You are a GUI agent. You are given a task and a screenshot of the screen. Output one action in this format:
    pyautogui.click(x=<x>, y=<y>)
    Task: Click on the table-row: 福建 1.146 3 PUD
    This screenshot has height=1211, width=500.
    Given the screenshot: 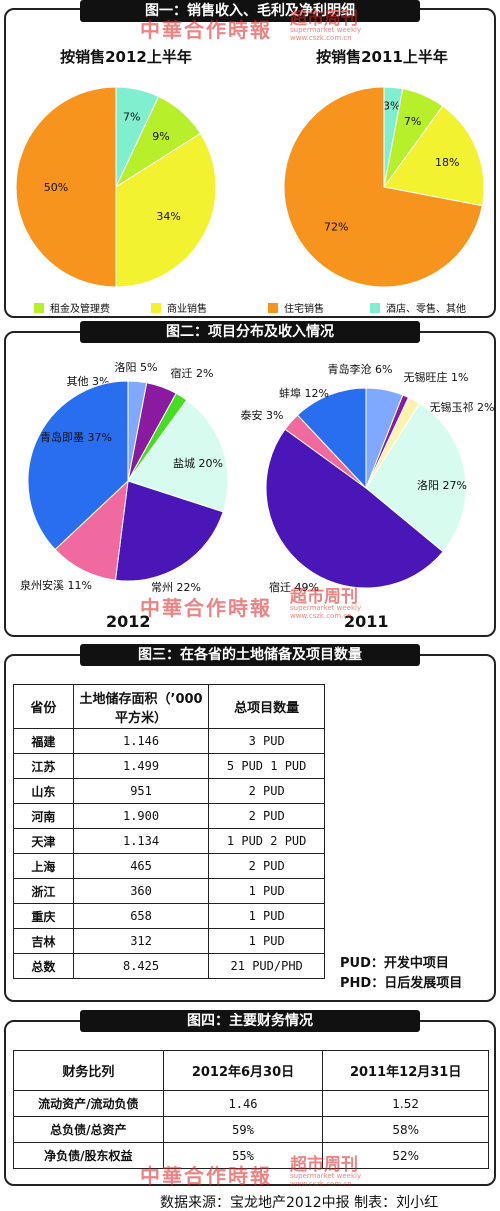 What is the action you would take?
    pyautogui.click(x=169, y=741)
    